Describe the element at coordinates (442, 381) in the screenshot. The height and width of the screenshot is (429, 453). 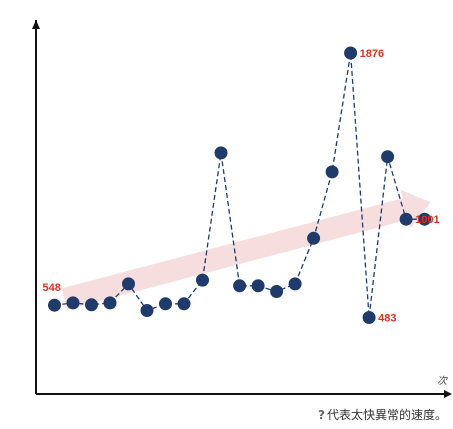
I see `x-axis-label: 次` at that location.